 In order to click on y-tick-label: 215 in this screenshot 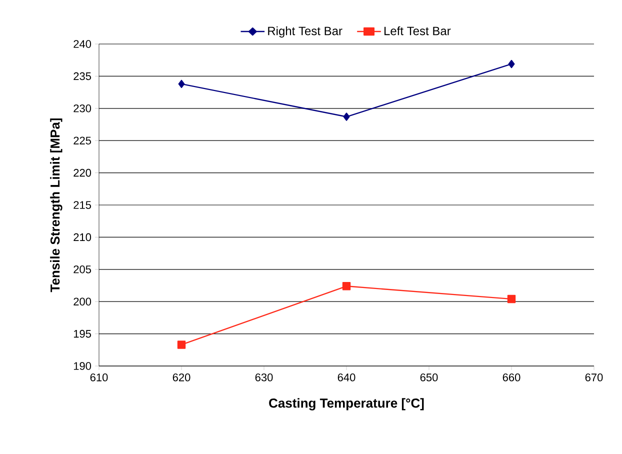, I will do `click(83, 205)`.